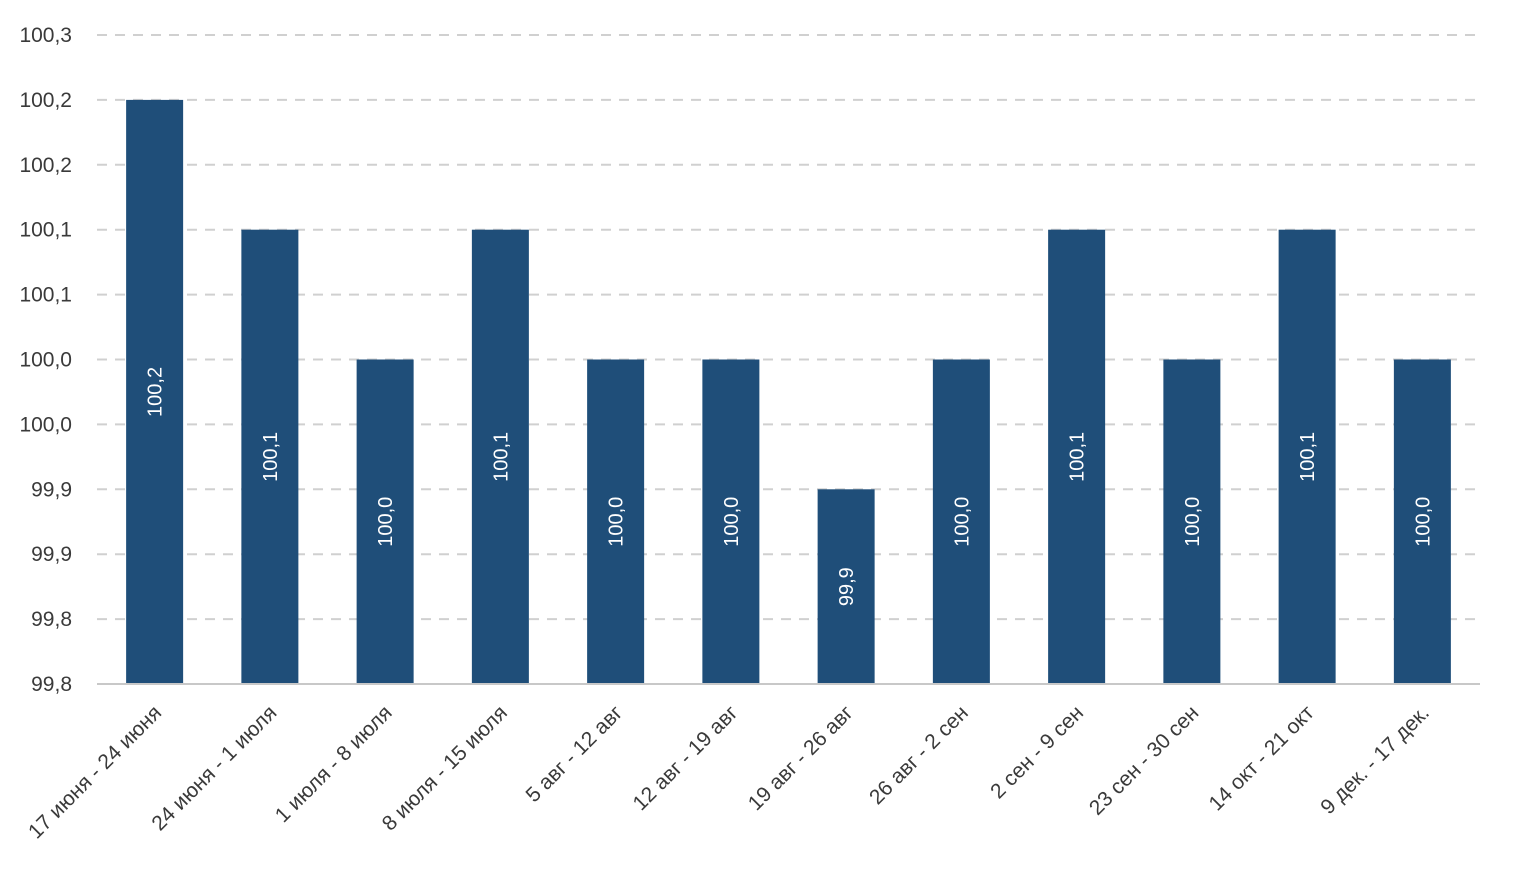 This screenshot has width=1515, height=870. I want to click on bar-value-label: 100,2, so click(156, 392).